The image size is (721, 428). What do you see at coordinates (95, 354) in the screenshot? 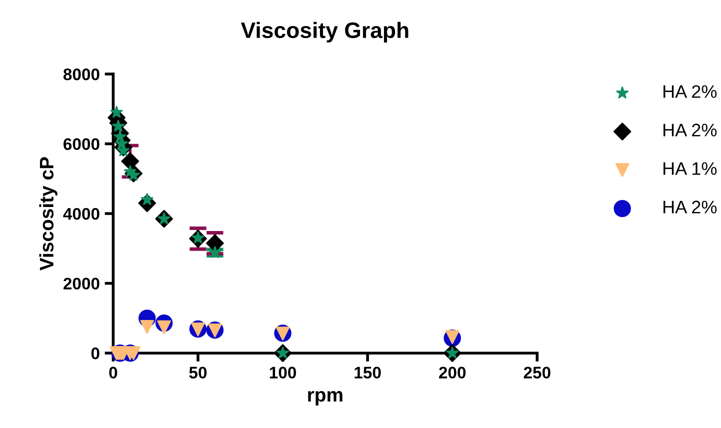
I see `y-tick-label: 0` at bounding box center [95, 354].